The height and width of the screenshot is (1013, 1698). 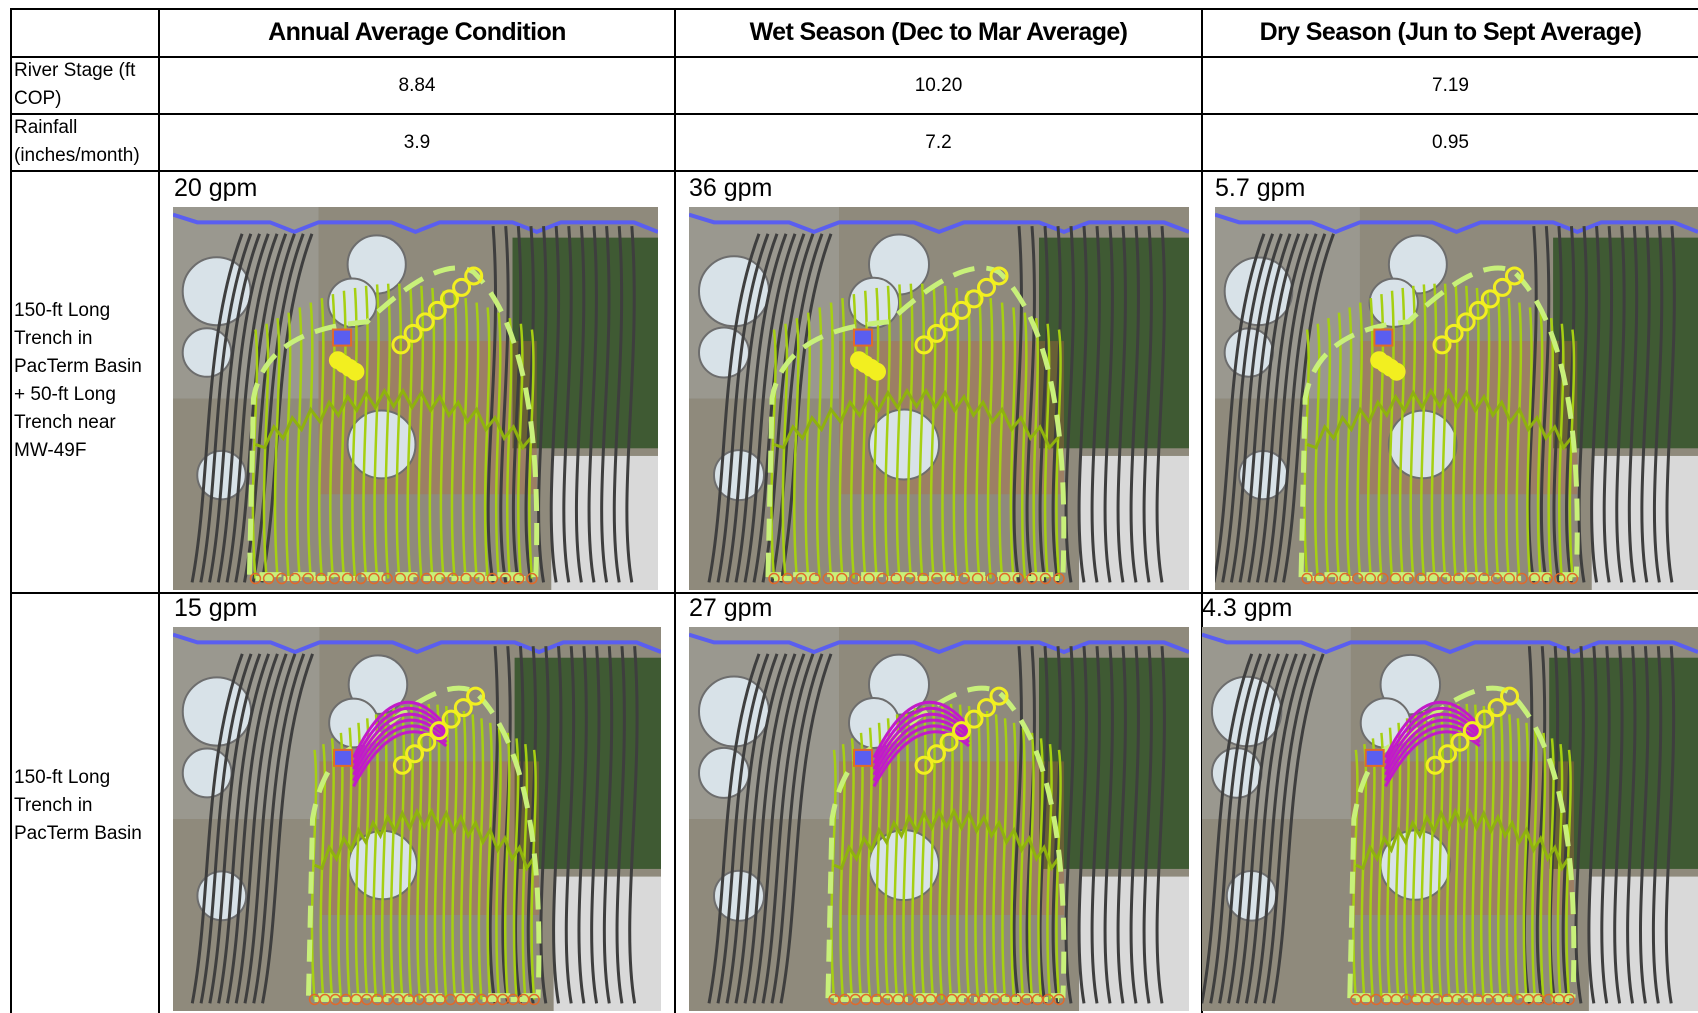 I want to click on river-stage-label-line2: COP), so click(x=38, y=98).